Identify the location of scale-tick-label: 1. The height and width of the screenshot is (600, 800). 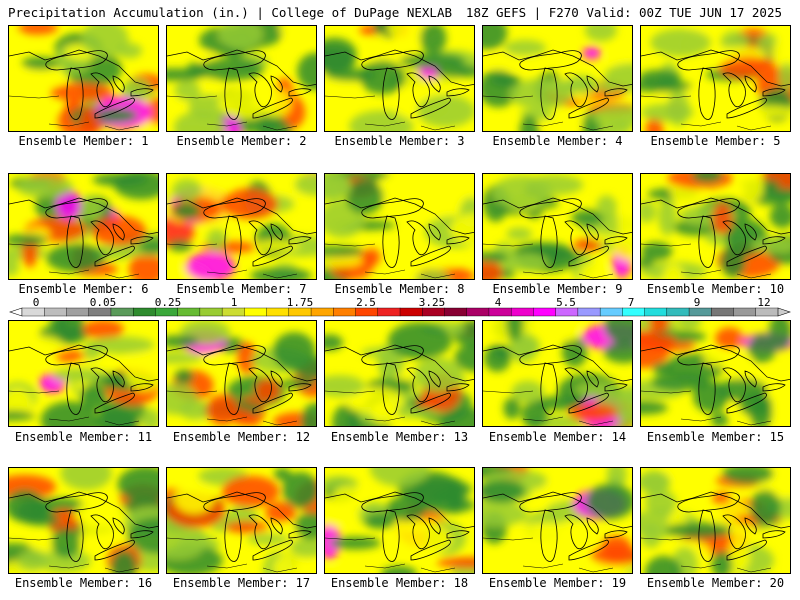
(234, 302).